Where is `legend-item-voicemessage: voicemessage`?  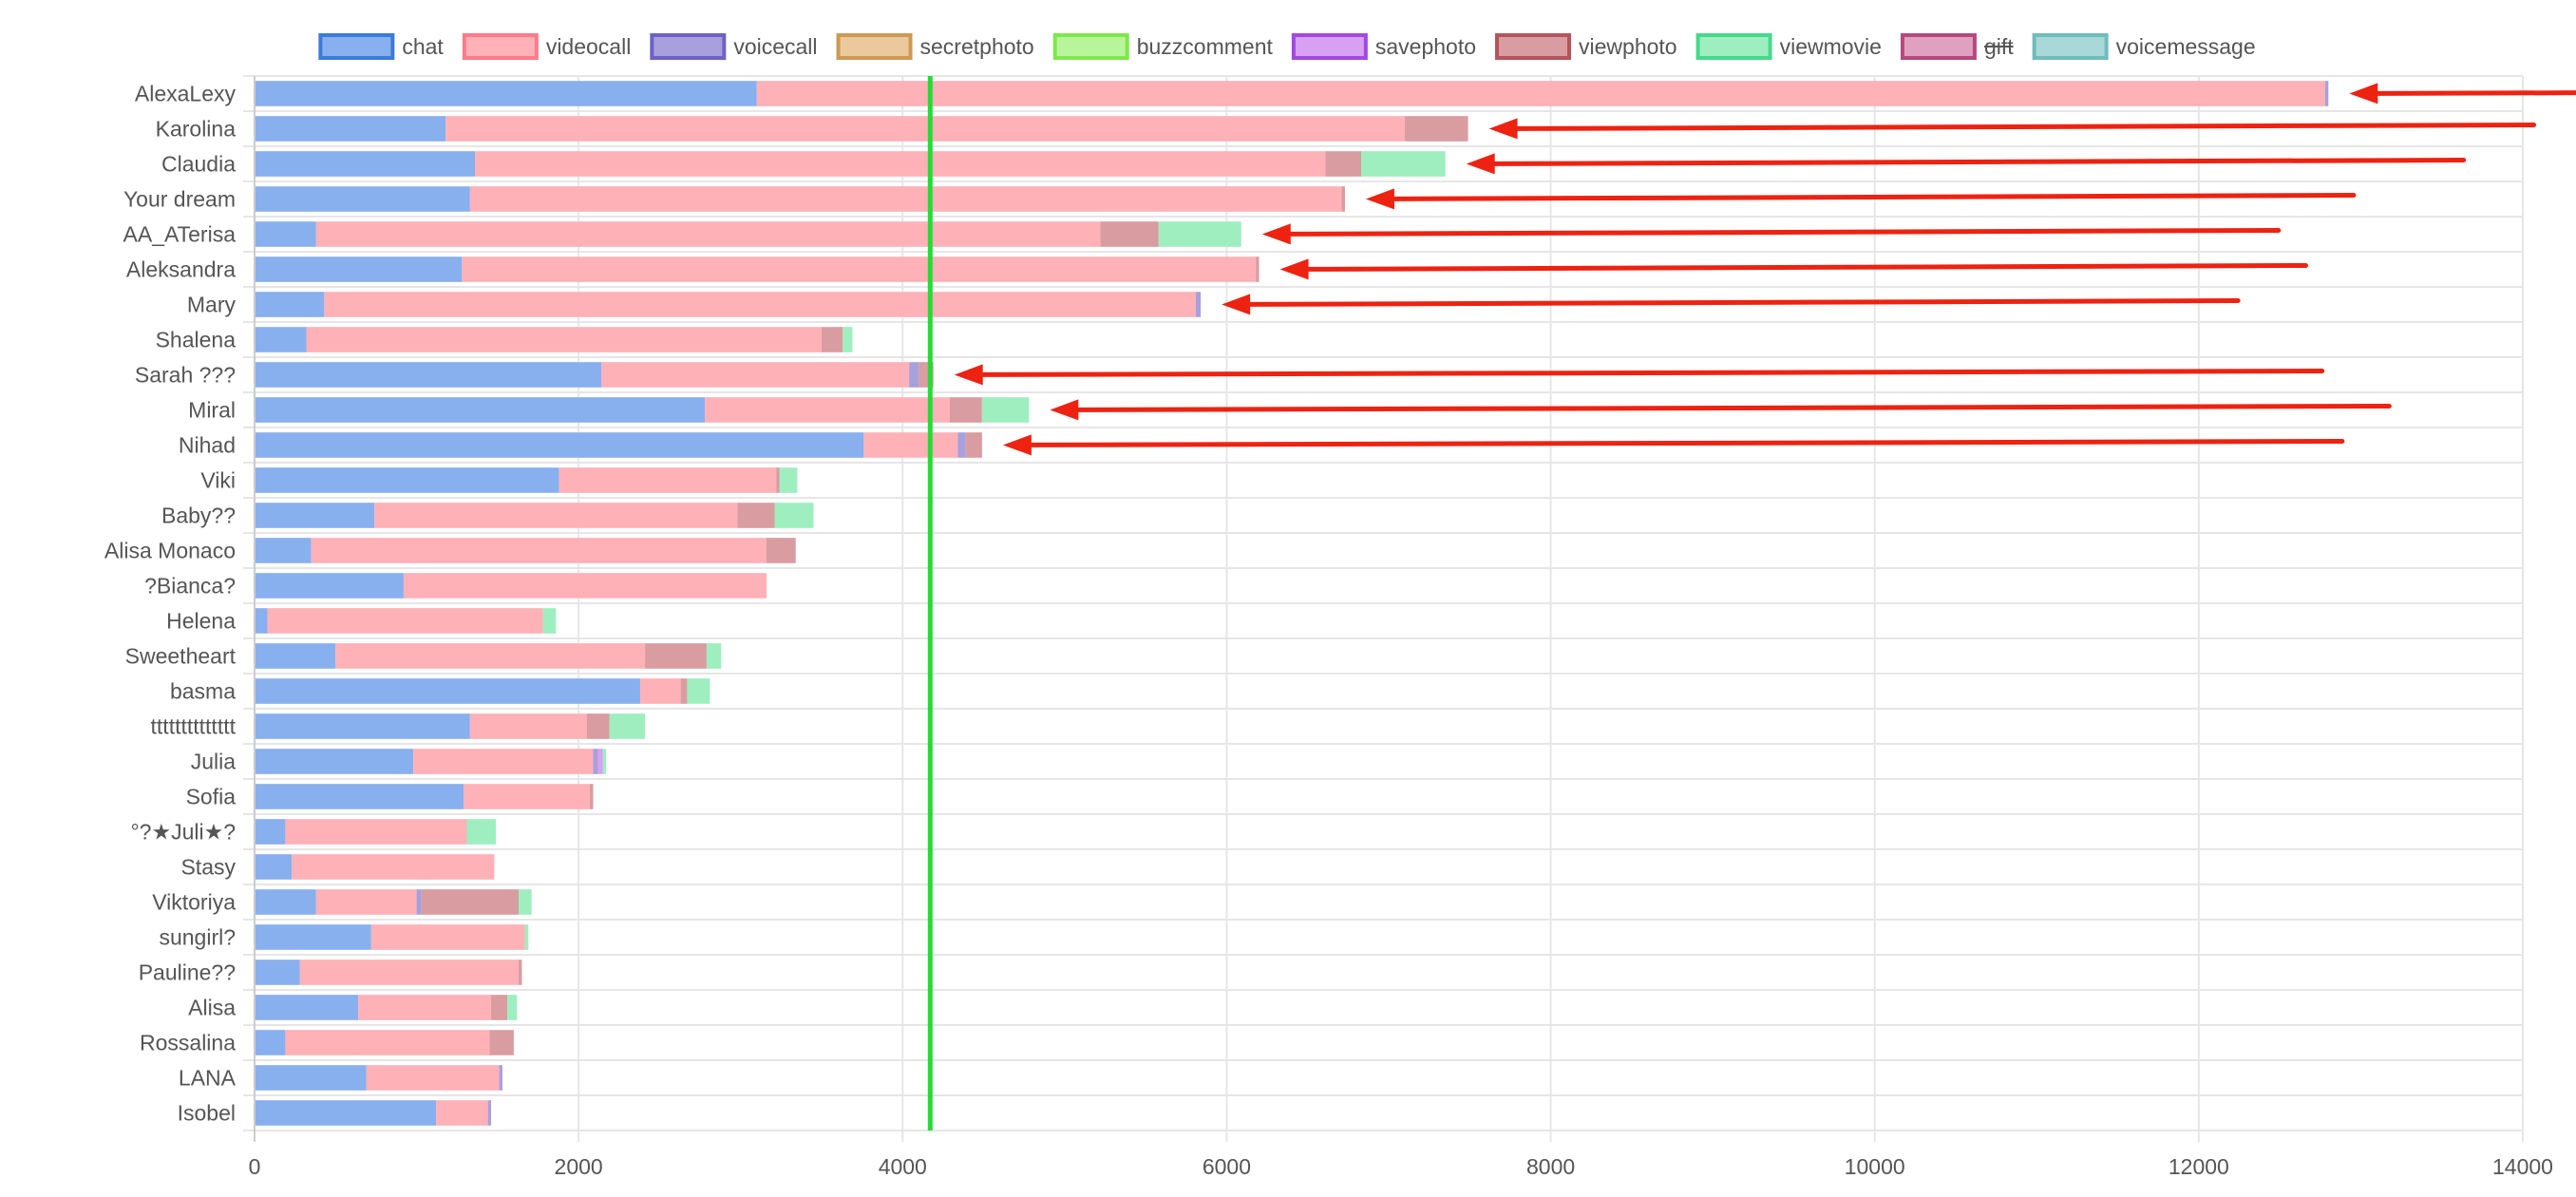
legend-item-voicemessage: voicemessage is located at coordinates (2144, 46).